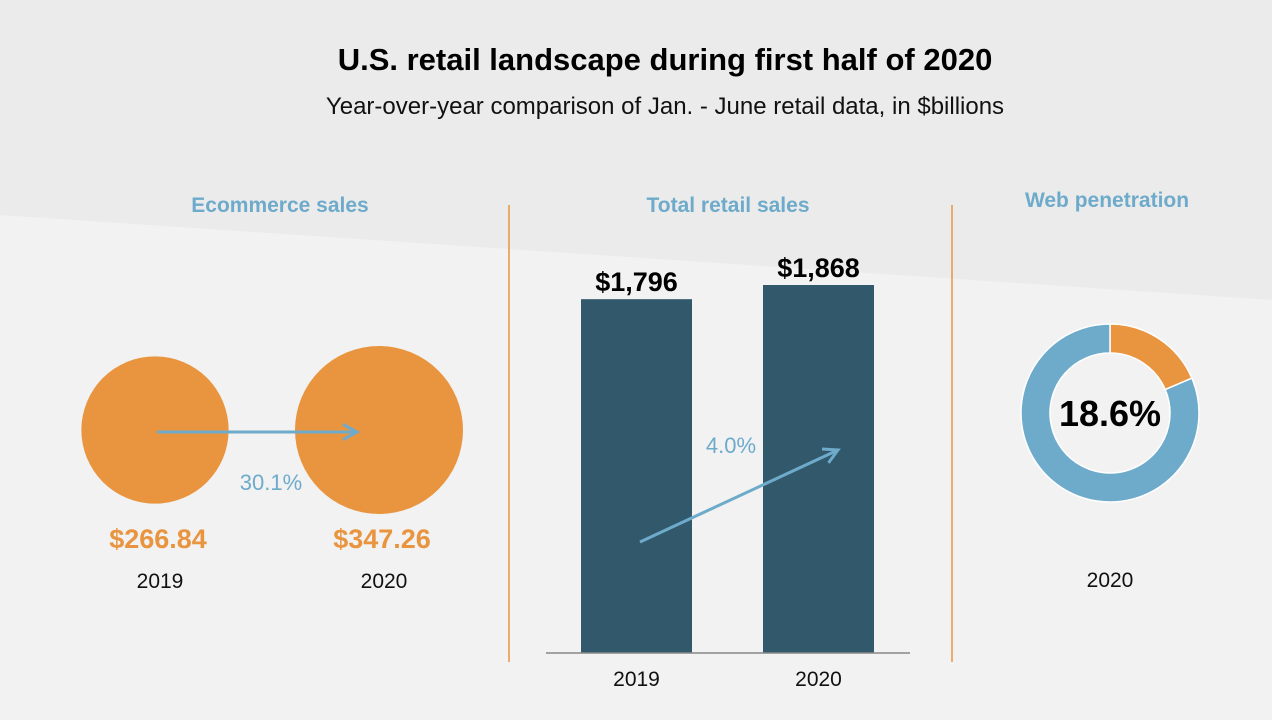 This screenshot has height=720, width=1272. I want to click on retail-bar-2020, so click(818, 469).